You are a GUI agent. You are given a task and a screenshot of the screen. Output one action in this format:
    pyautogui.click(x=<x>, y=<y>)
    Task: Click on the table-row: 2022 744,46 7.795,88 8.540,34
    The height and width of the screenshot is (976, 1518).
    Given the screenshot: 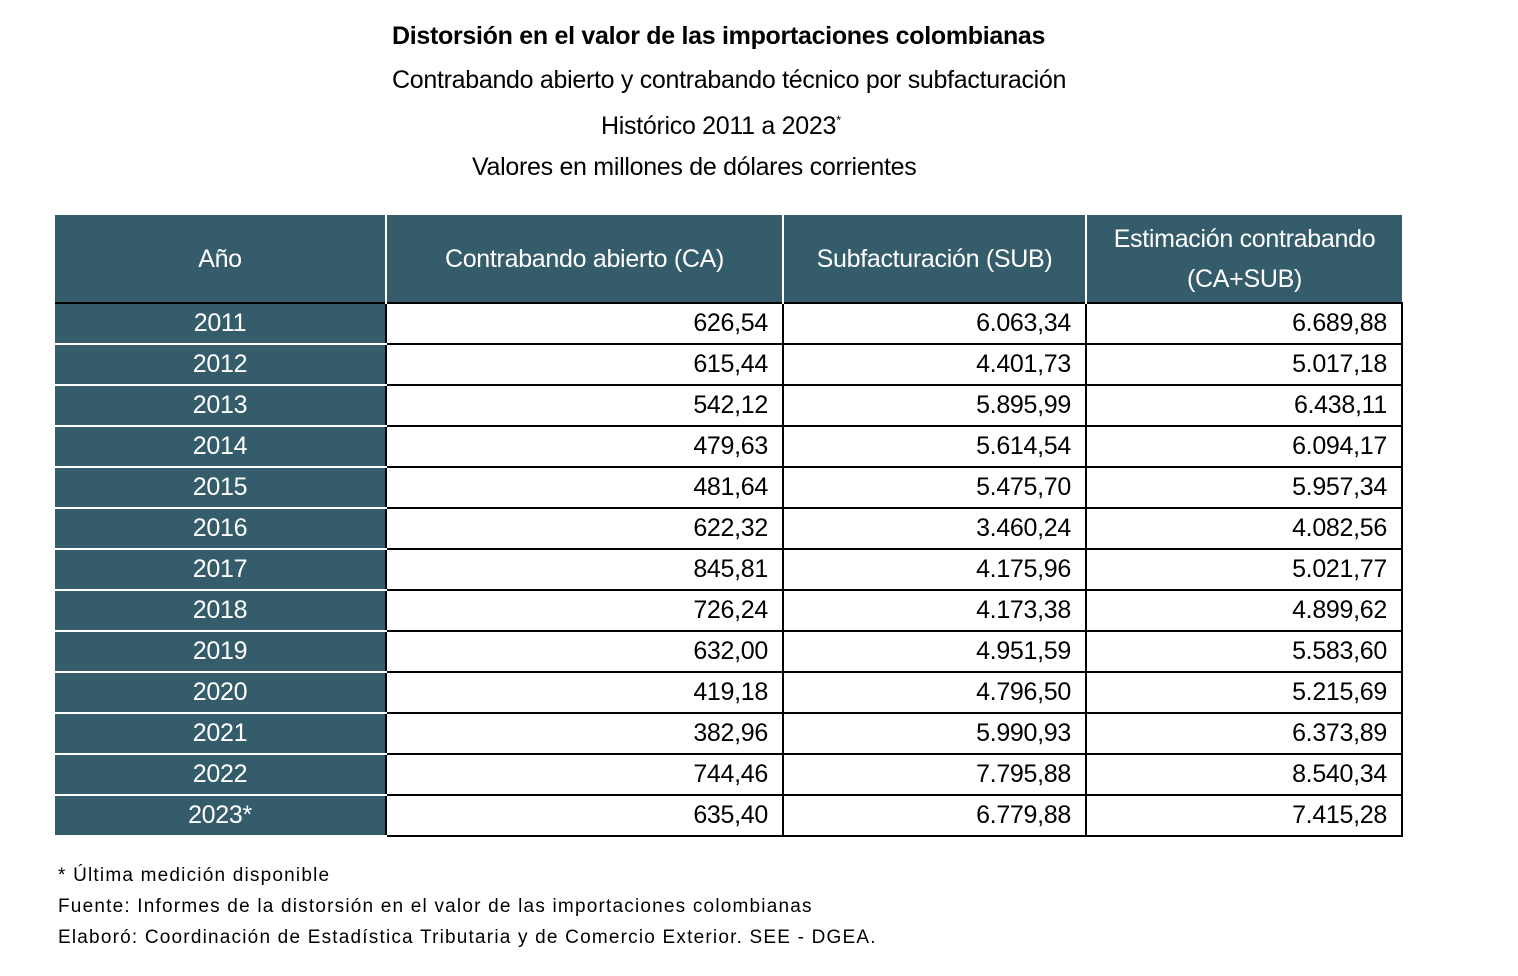 What is the action you would take?
    pyautogui.click(x=729, y=774)
    